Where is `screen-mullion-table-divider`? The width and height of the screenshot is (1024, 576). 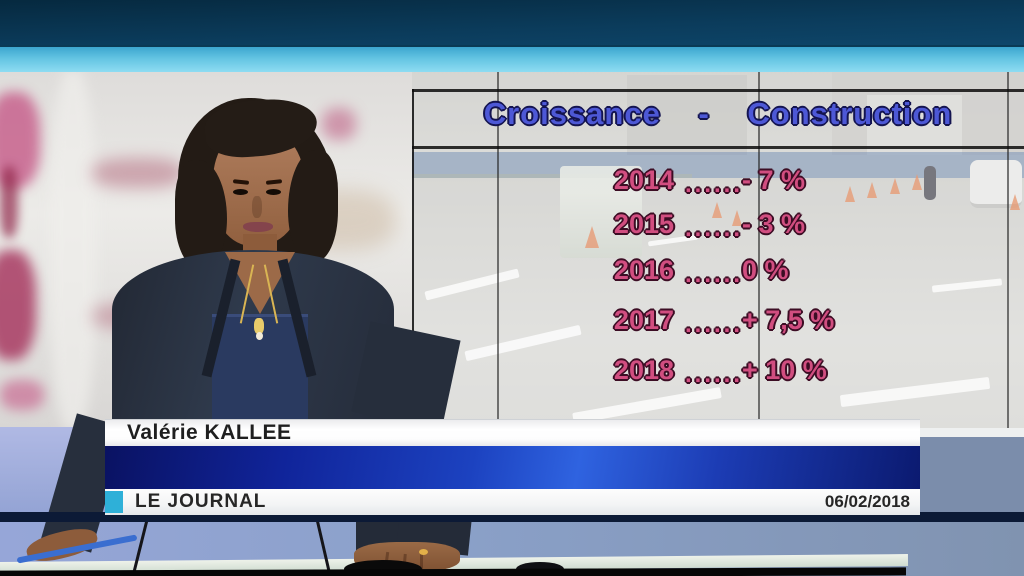 screen-mullion-table-divider is located at coordinates (759, 249).